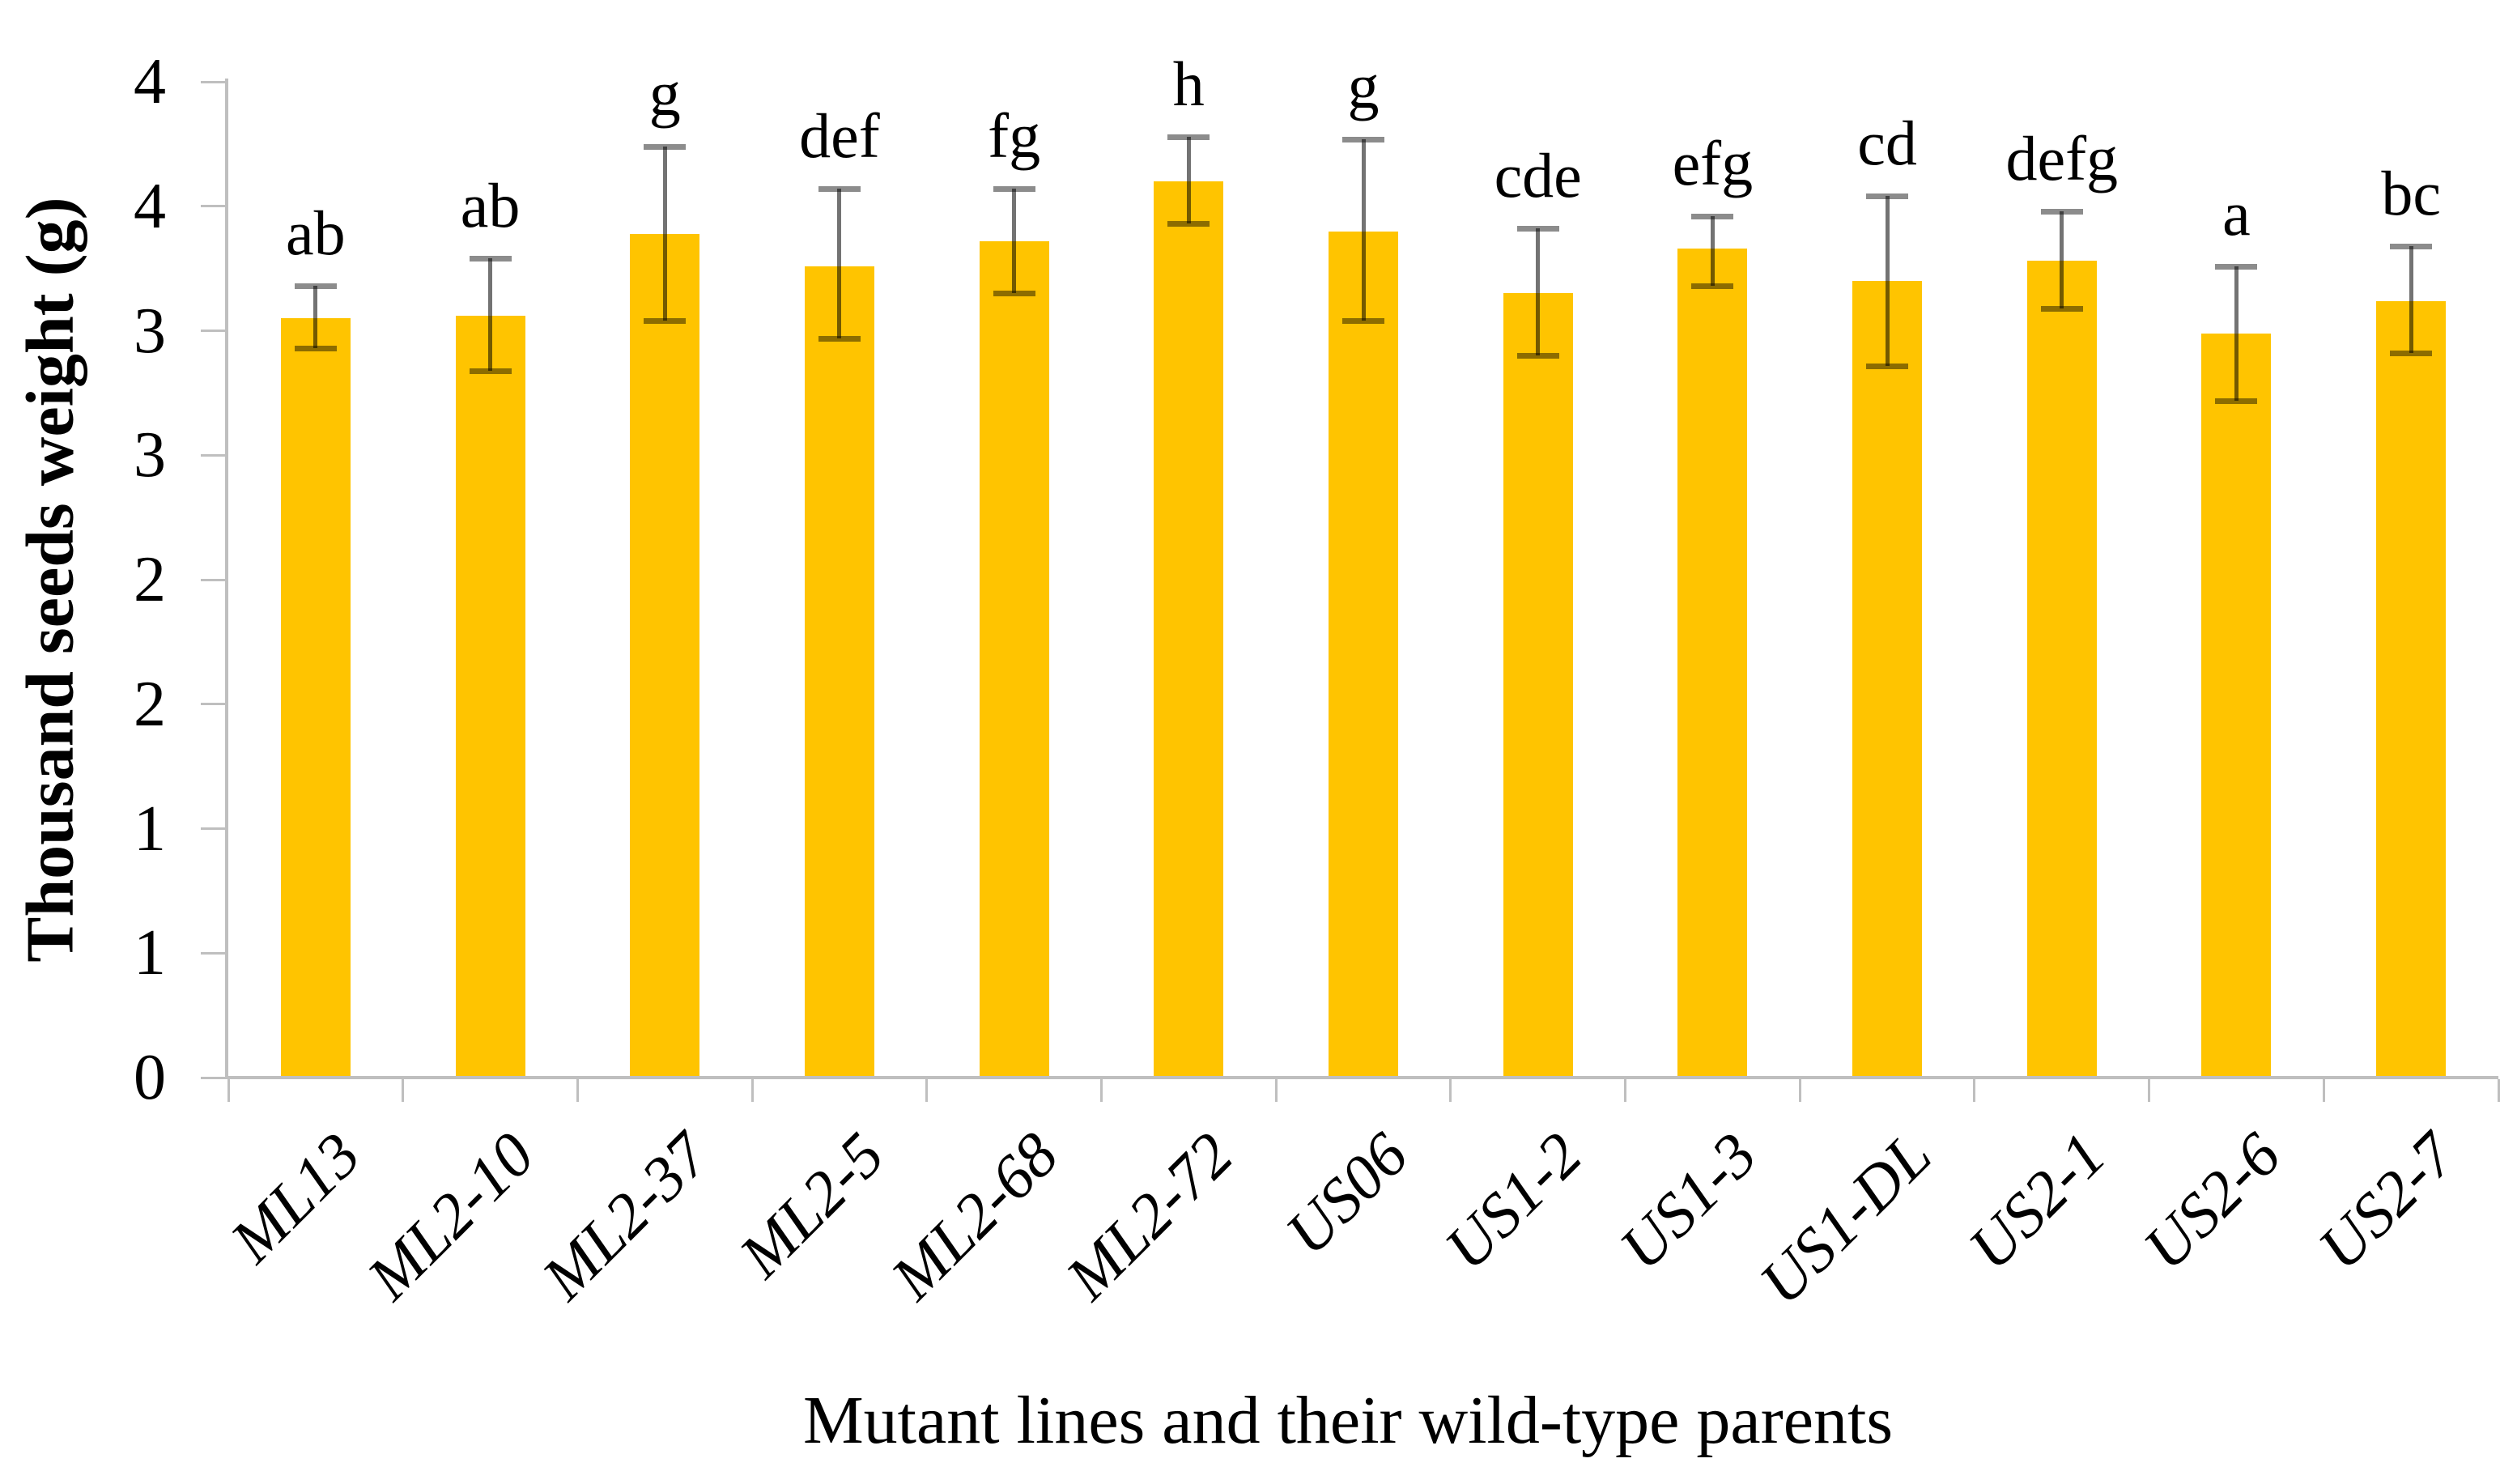 The image size is (2500, 1484). What do you see at coordinates (315, 349) in the screenshot?
I see `error-cap-bottom-ml13` at bounding box center [315, 349].